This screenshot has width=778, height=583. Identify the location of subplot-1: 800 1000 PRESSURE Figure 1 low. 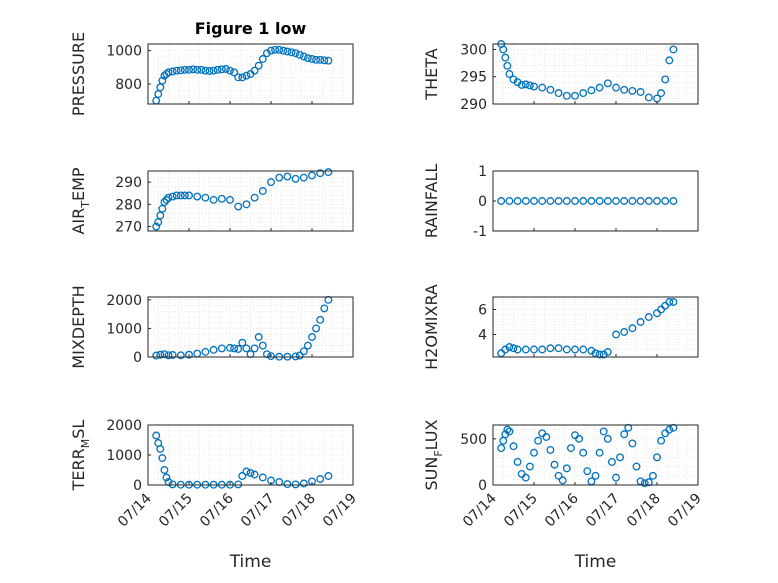
(211, 67).